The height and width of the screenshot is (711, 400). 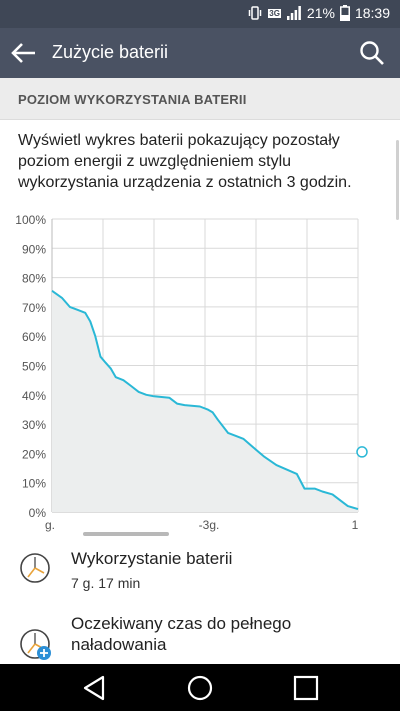 What do you see at coordinates (35, 568) in the screenshot?
I see `clock-icon` at bounding box center [35, 568].